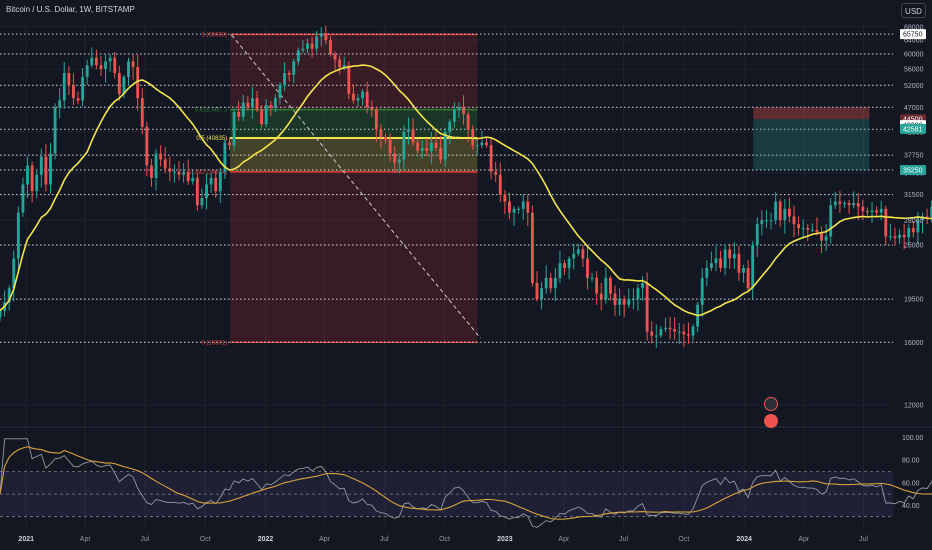 The height and width of the screenshot is (550, 932). I want to click on currency-button: USD, so click(913, 10).